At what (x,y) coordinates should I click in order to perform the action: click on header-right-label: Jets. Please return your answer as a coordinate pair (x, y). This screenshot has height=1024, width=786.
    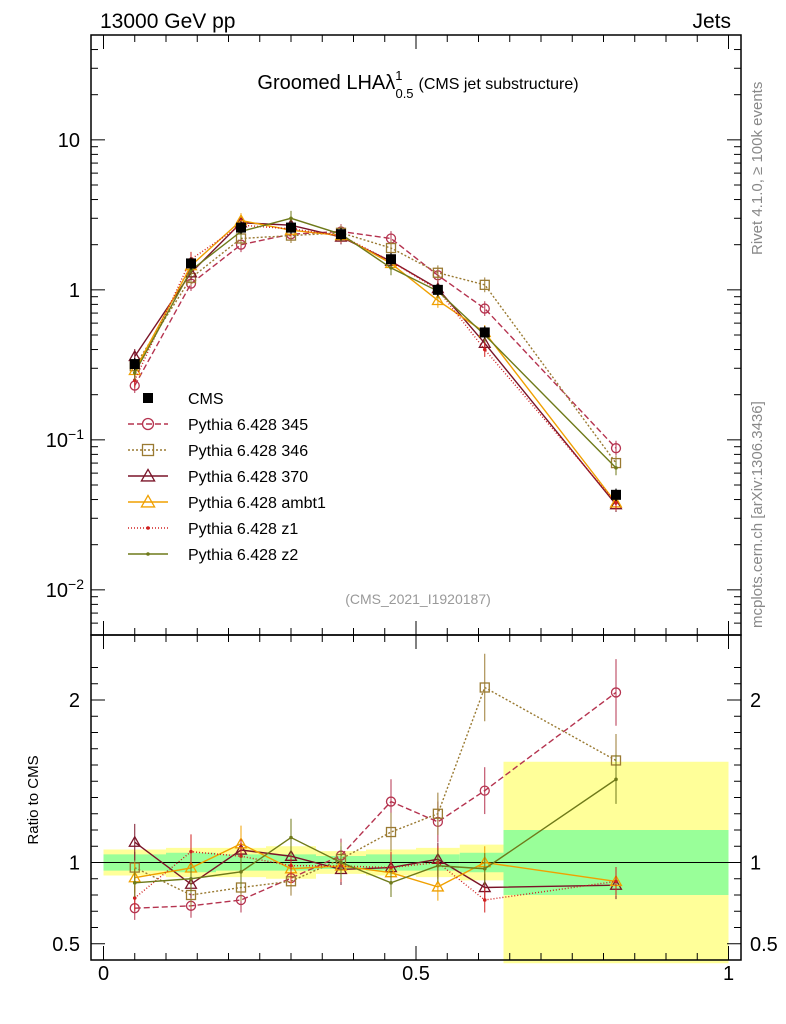
    Looking at the image, I should click on (711, 21).